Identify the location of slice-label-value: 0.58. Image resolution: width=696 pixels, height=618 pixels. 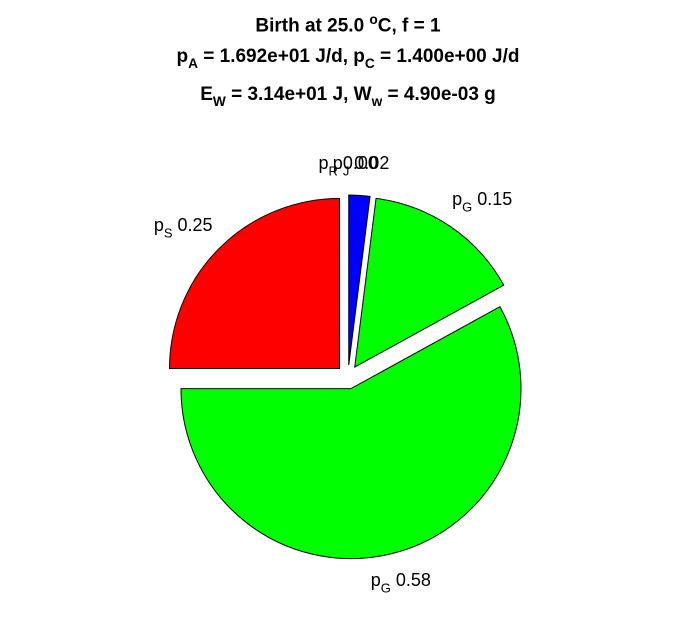
(410, 579).